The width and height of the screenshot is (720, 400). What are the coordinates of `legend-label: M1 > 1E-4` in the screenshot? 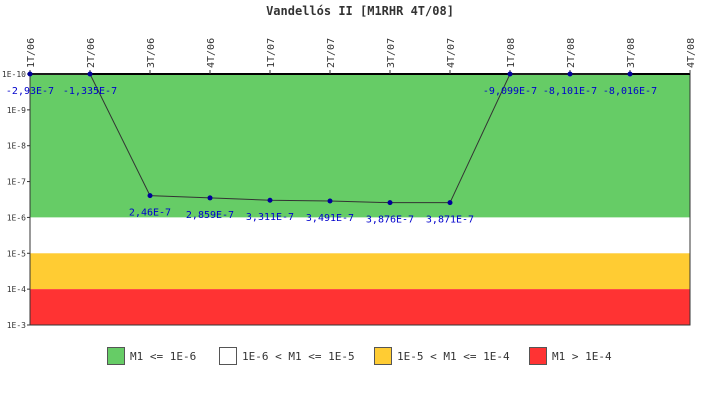 It's located at (582, 356).